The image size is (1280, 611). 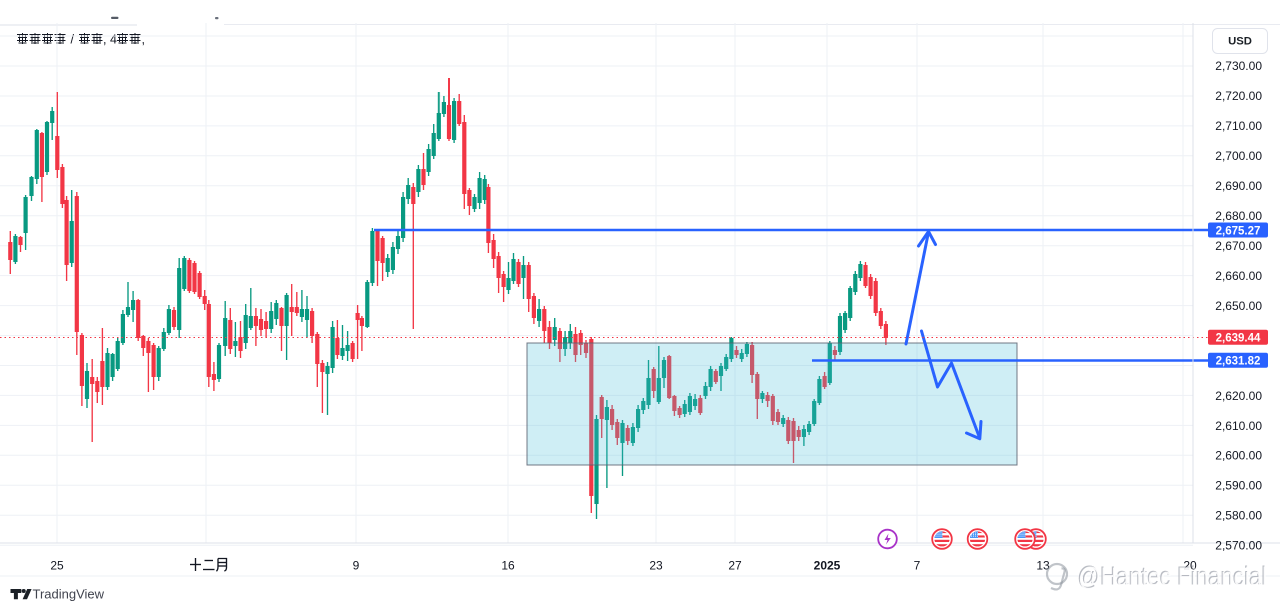 I want to click on svg-text: 2,710.00, so click(x=1238, y=126).